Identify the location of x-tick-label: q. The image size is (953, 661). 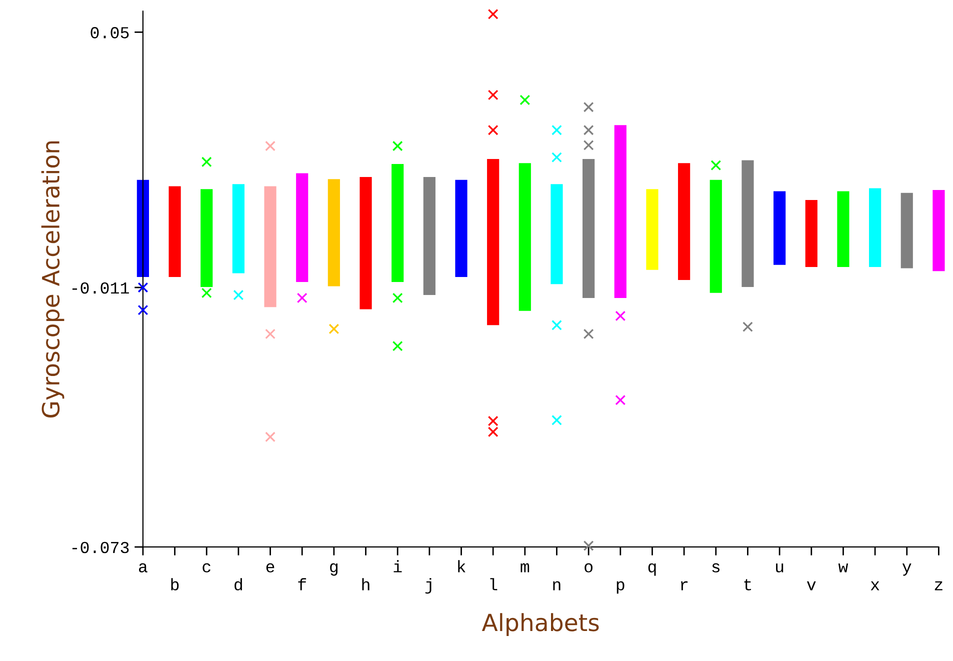
(652, 569).